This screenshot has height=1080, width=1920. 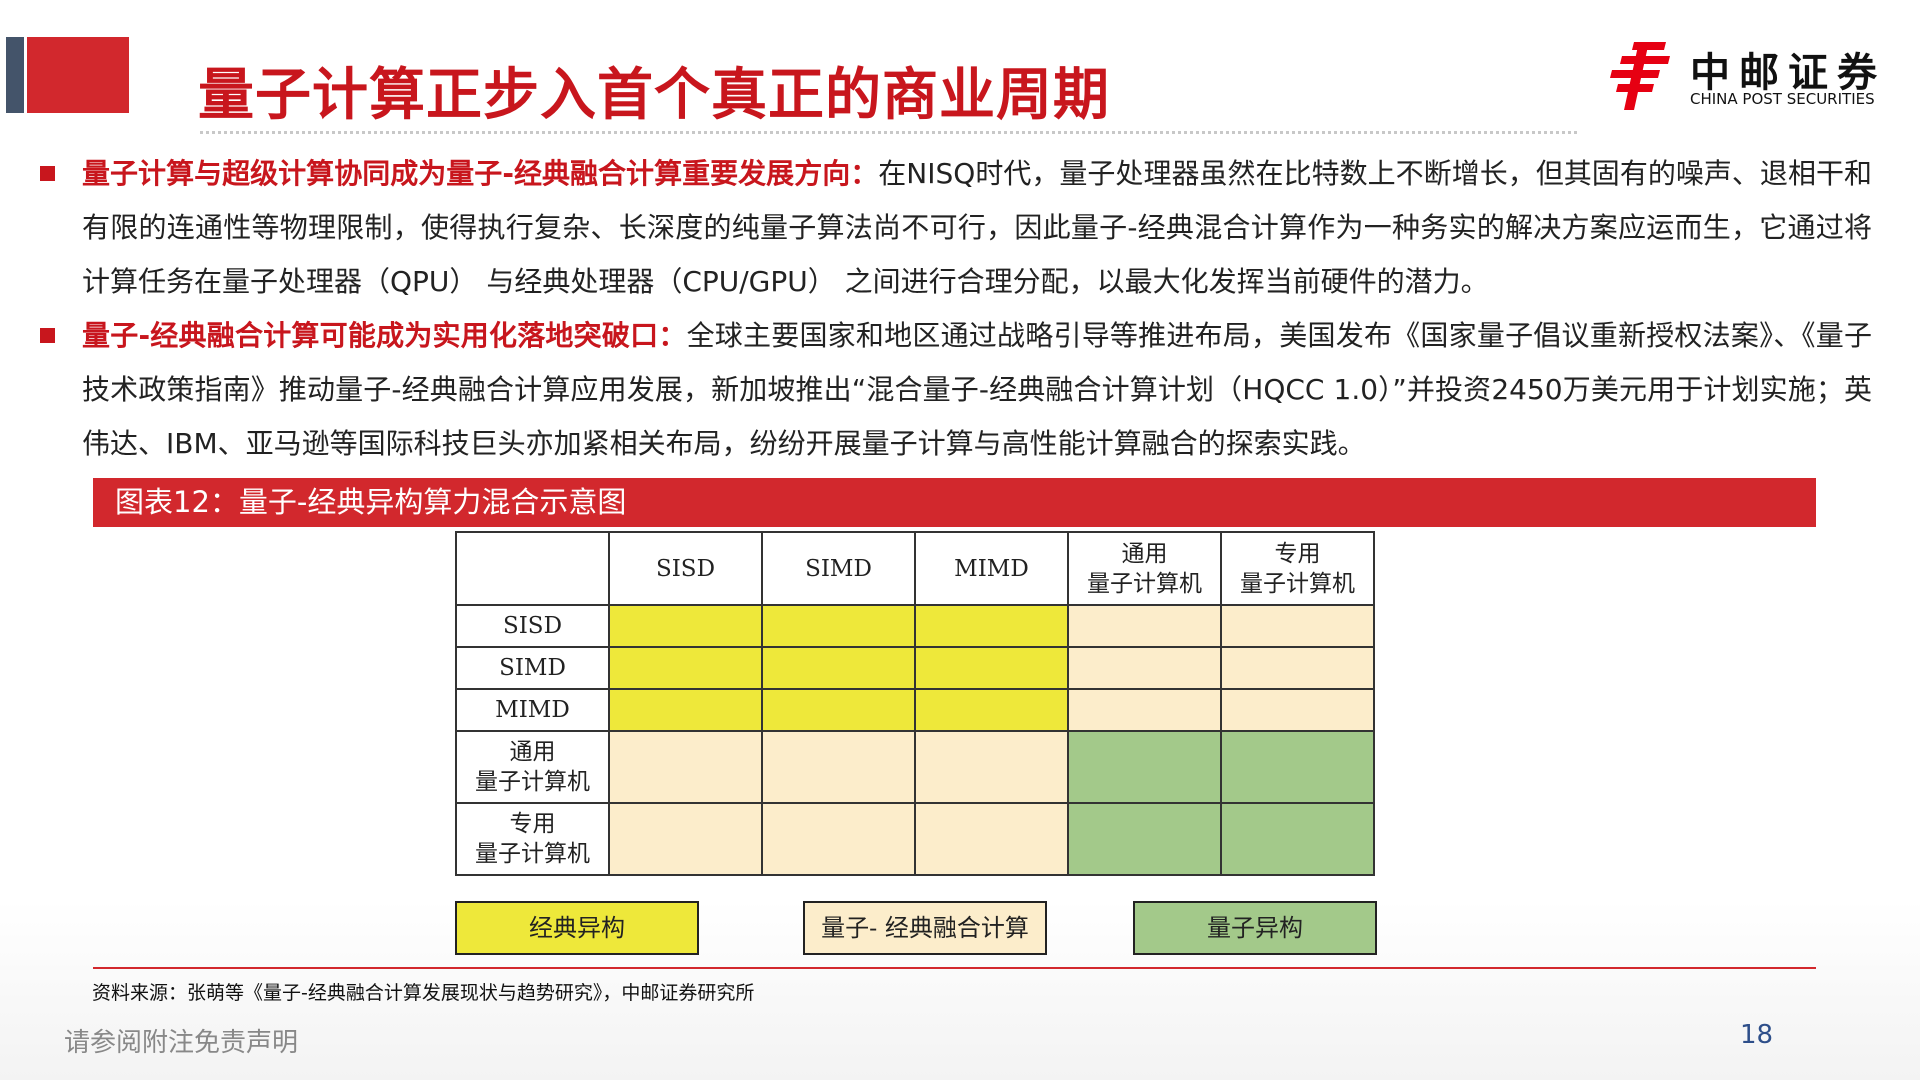 What do you see at coordinates (1297, 568) in the screenshot?
I see `column-header: 专用 量子计算机` at bounding box center [1297, 568].